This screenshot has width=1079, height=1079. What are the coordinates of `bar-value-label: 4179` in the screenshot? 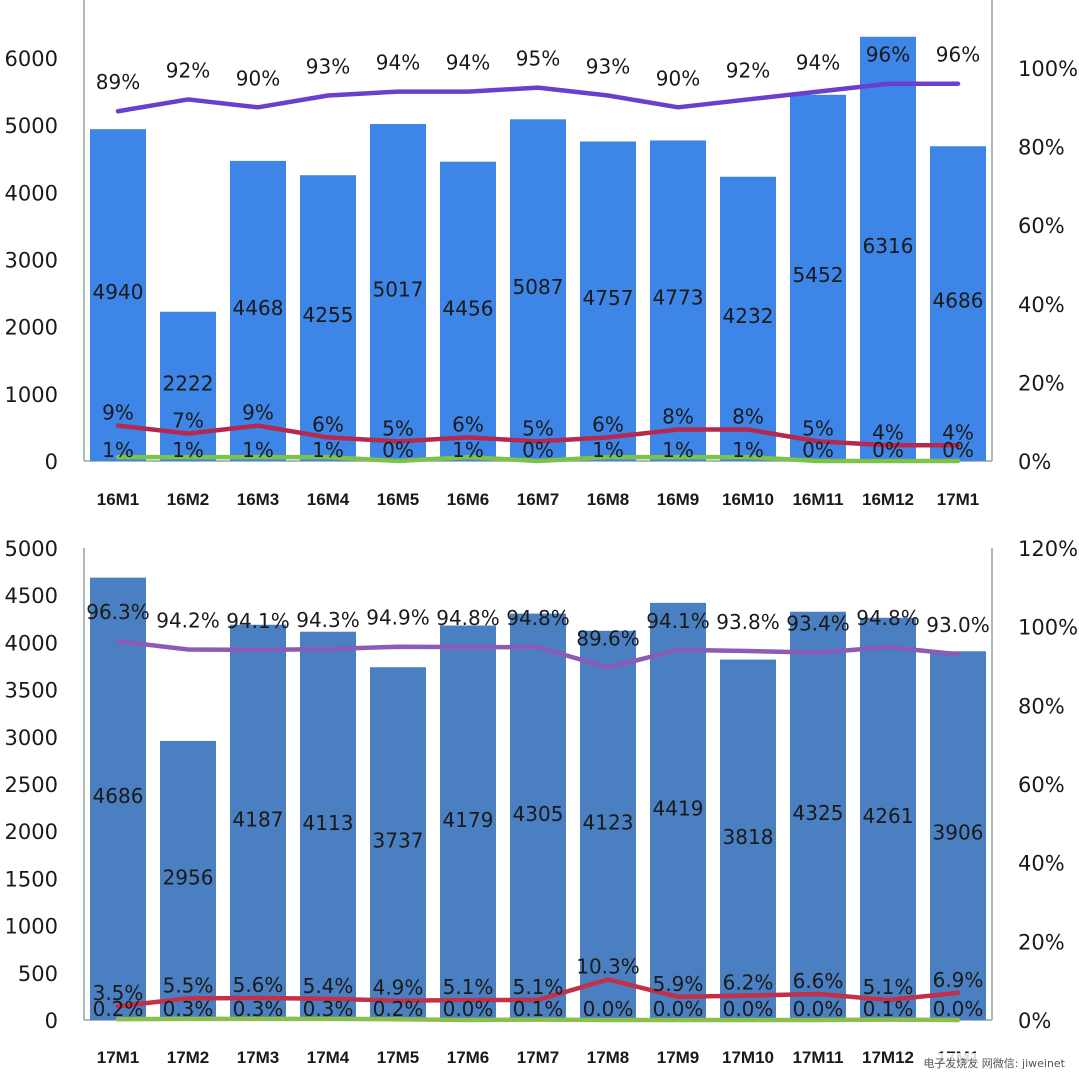 It's located at (468, 820).